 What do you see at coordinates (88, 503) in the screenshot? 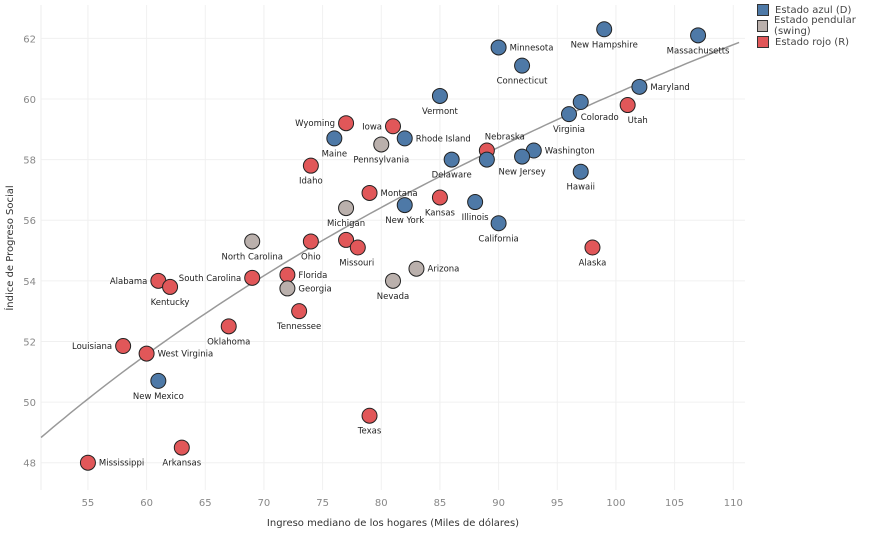
I see `x-tick-label: 55` at bounding box center [88, 503].